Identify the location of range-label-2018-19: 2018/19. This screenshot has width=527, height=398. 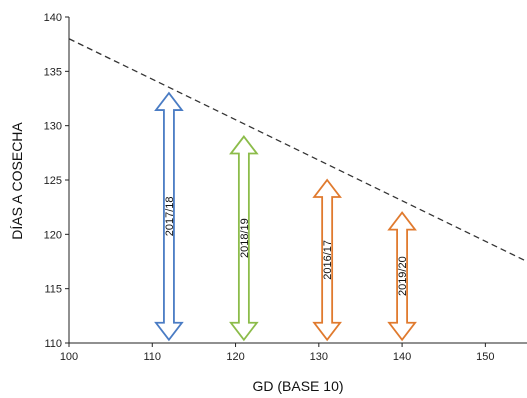
(245, 238).